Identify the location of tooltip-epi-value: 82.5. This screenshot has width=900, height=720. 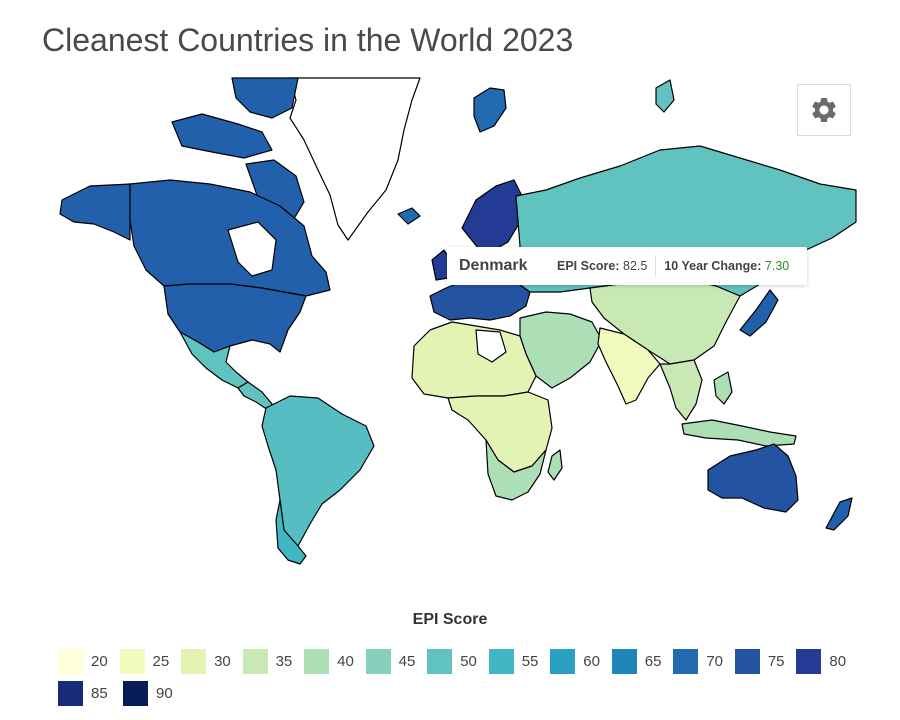
(635, 266).